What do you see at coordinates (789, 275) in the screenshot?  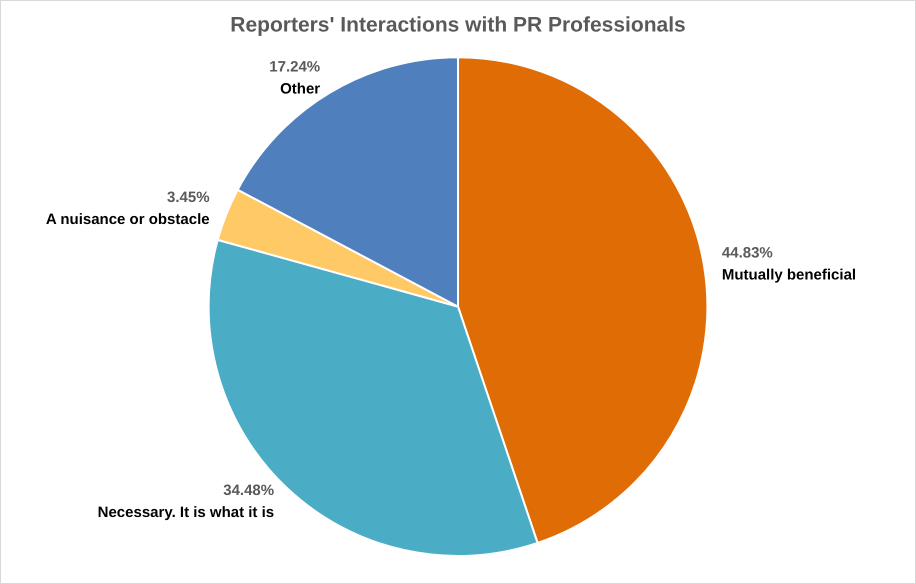 I see `slice-label: Mutually beneficial` at bounding box center [789, 275].